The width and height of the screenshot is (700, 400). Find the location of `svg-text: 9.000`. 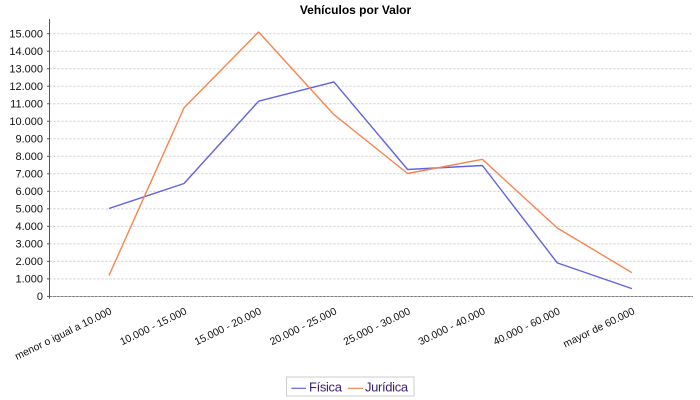

svg-text: 9.000 is located at coordinates (29, 140).